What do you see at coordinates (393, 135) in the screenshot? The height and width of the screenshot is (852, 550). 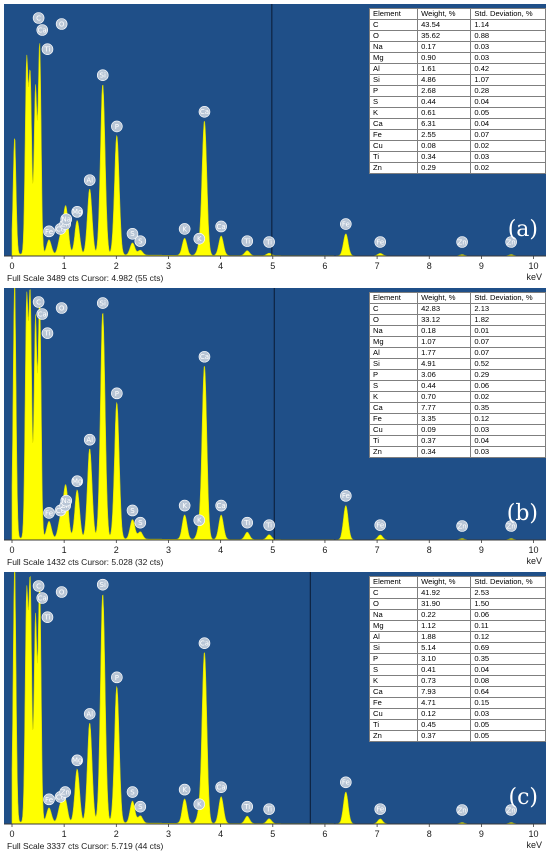 I see `table-cell: Fe` at bounding box center [393, 135].